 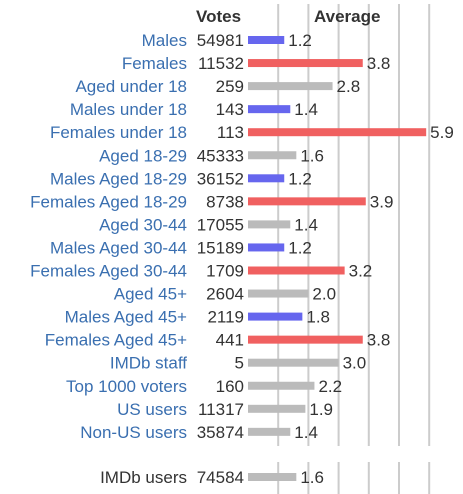 What do you see at coordinates (201, 271) in the screenshot?
I see `table-row: Females Aged 30-44 1709 3.2` at bounding box center [201, 271].